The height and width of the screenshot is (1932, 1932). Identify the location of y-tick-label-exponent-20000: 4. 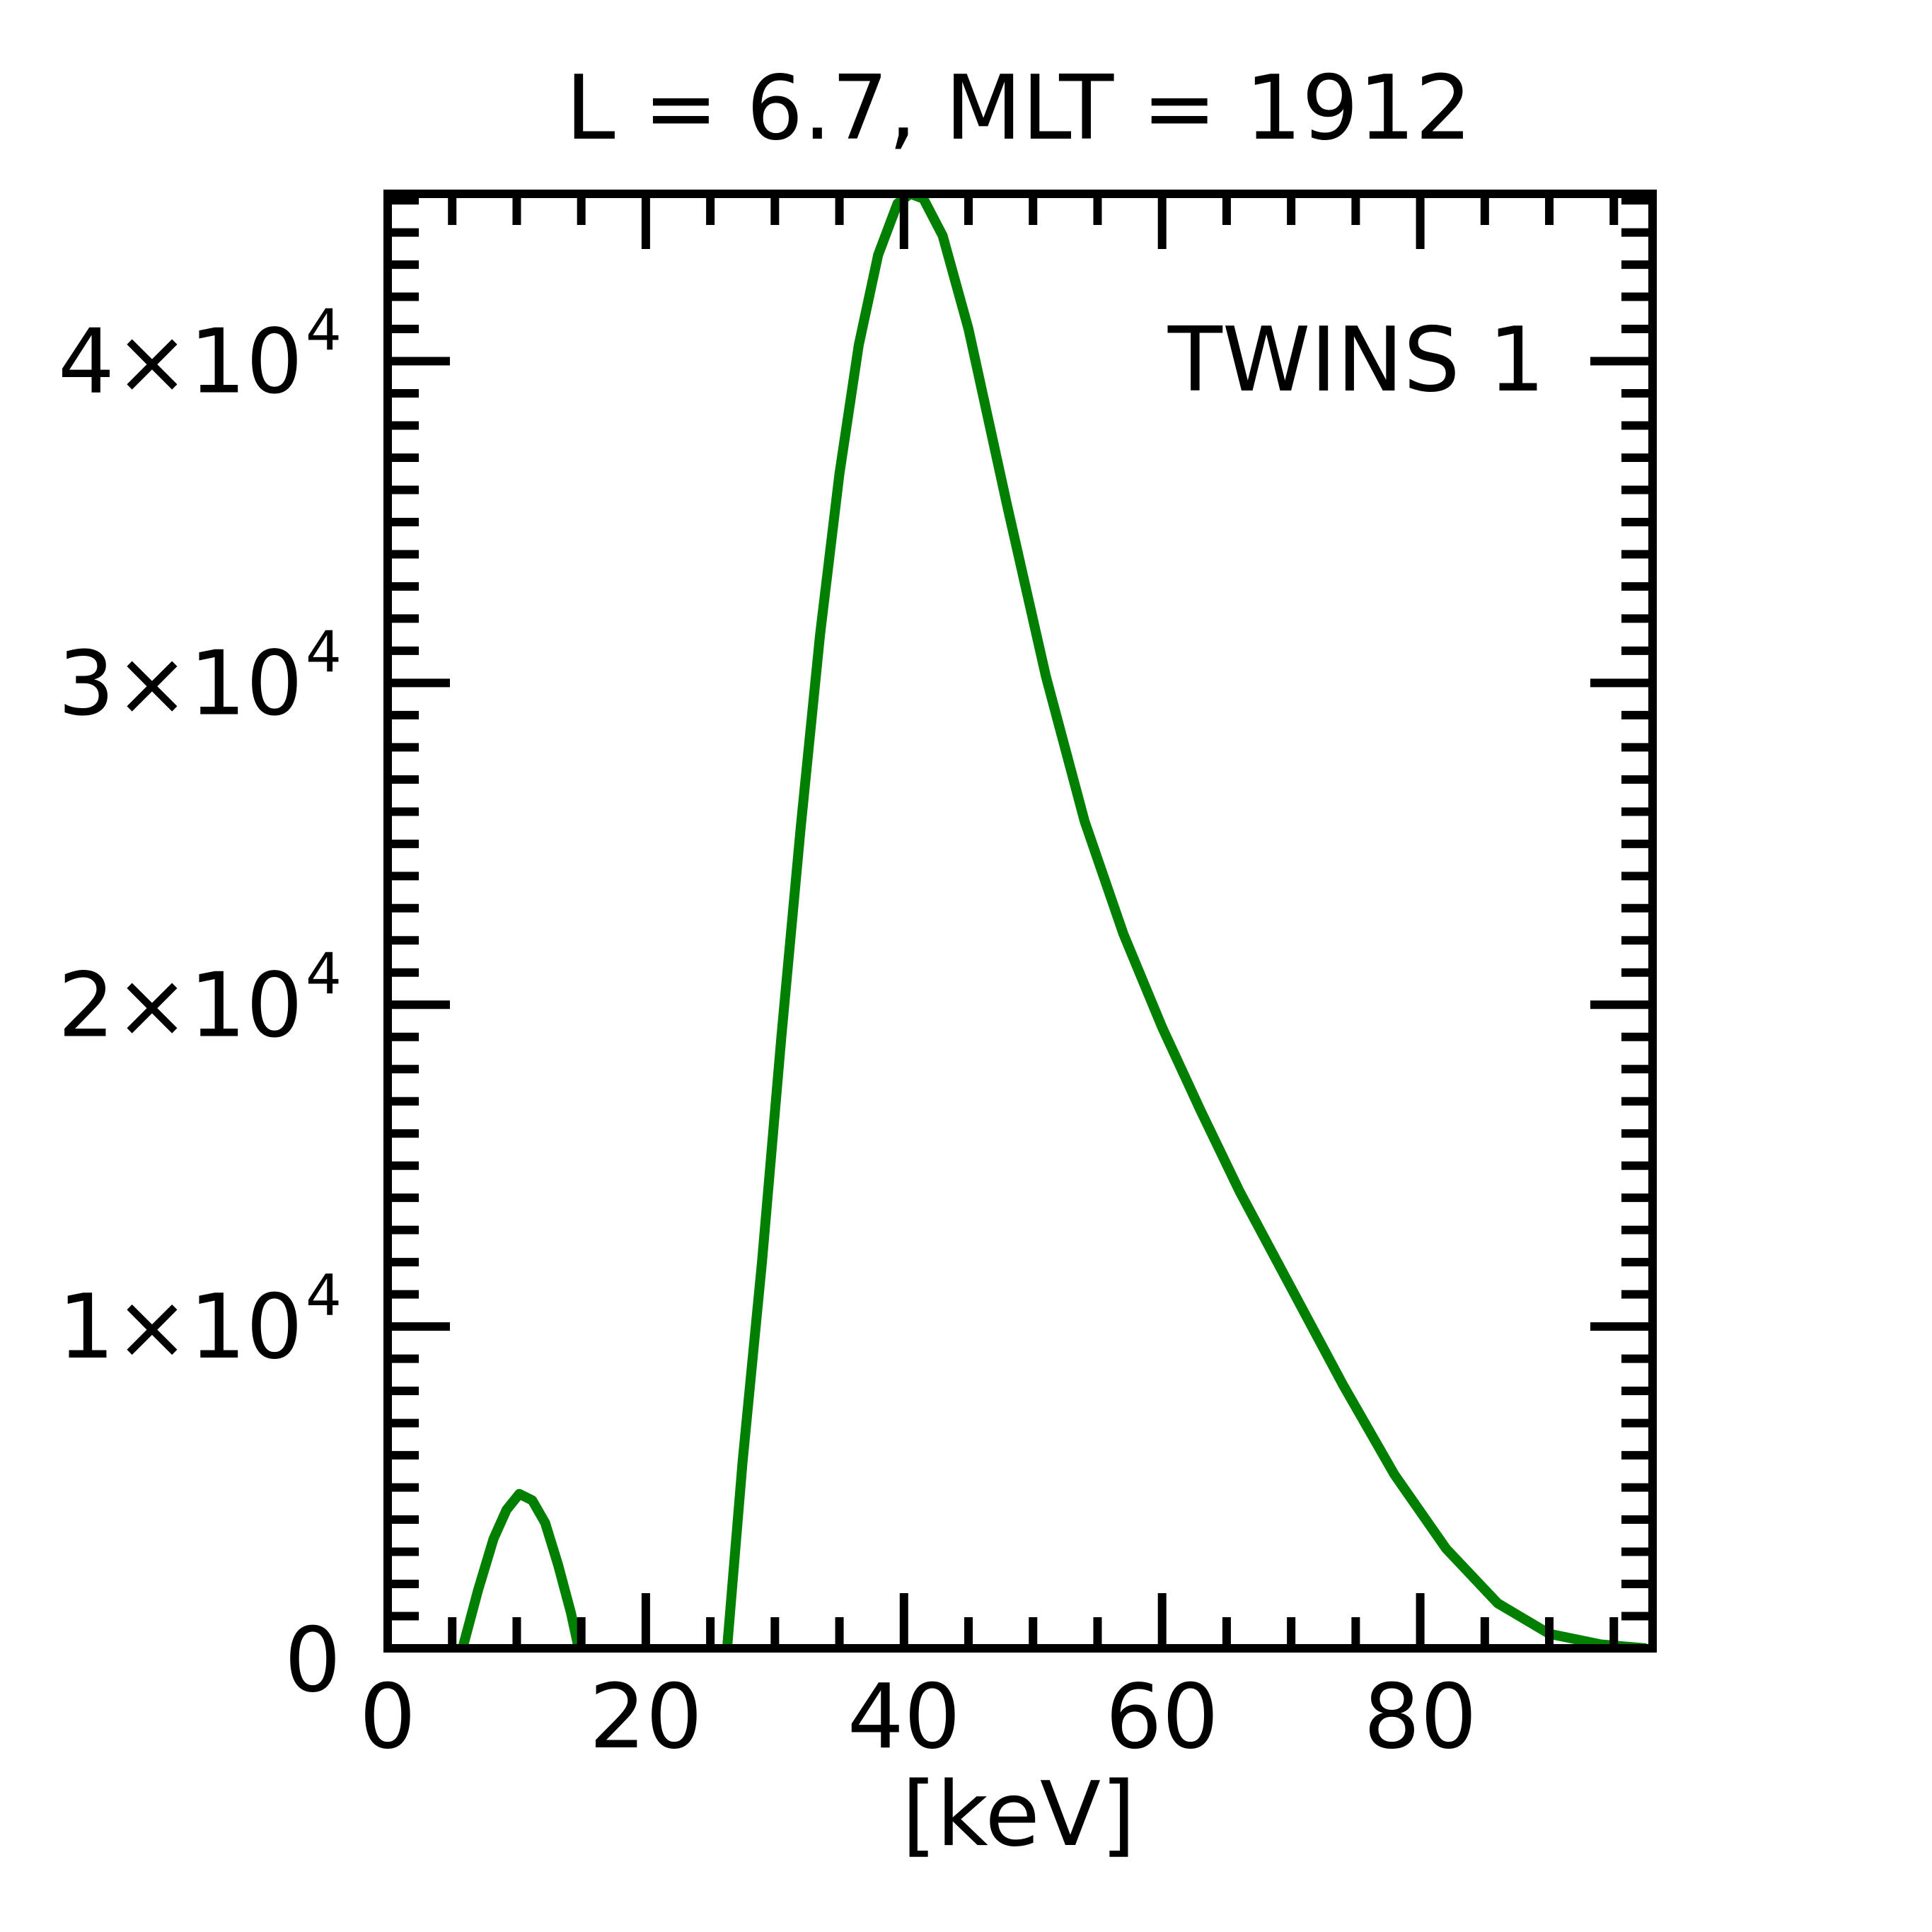
(324, 974).